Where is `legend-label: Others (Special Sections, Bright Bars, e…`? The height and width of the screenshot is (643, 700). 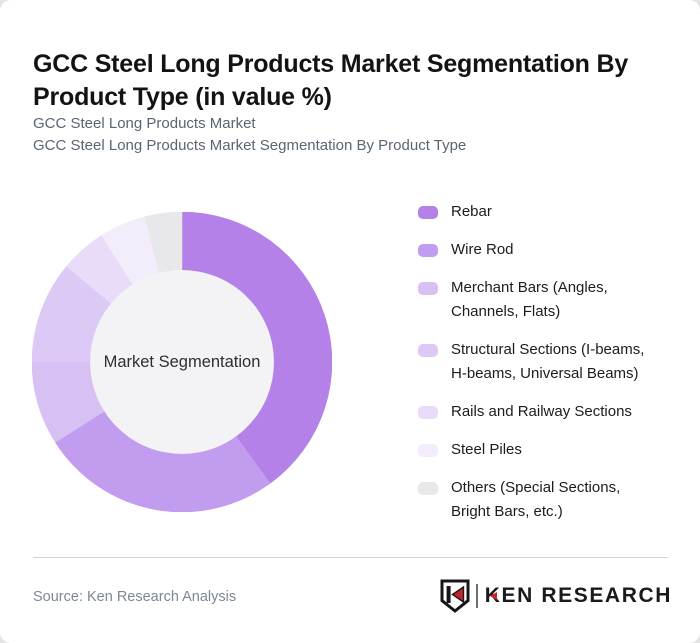
legend-label: Others (Special Sections, Bright Bars, e… is located at coordinates (536, 499).